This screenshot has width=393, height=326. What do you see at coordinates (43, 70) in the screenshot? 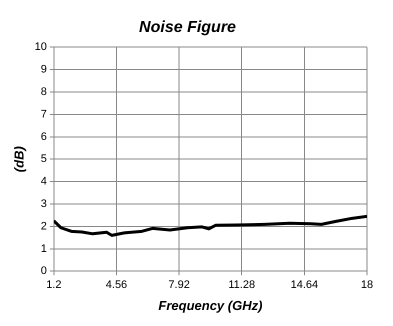
I see `y-tick-label: 9` at bounding box center [43, 70].